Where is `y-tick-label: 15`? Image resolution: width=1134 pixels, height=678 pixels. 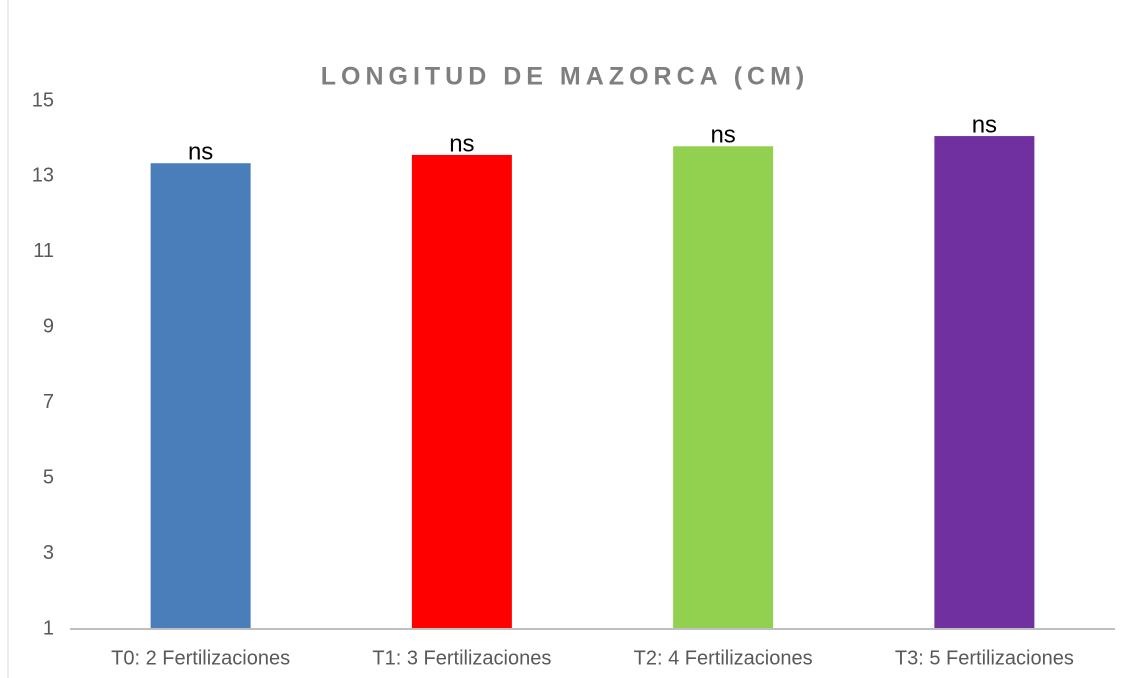
y-tick-label: 15 is located at coordinates (43, 100).